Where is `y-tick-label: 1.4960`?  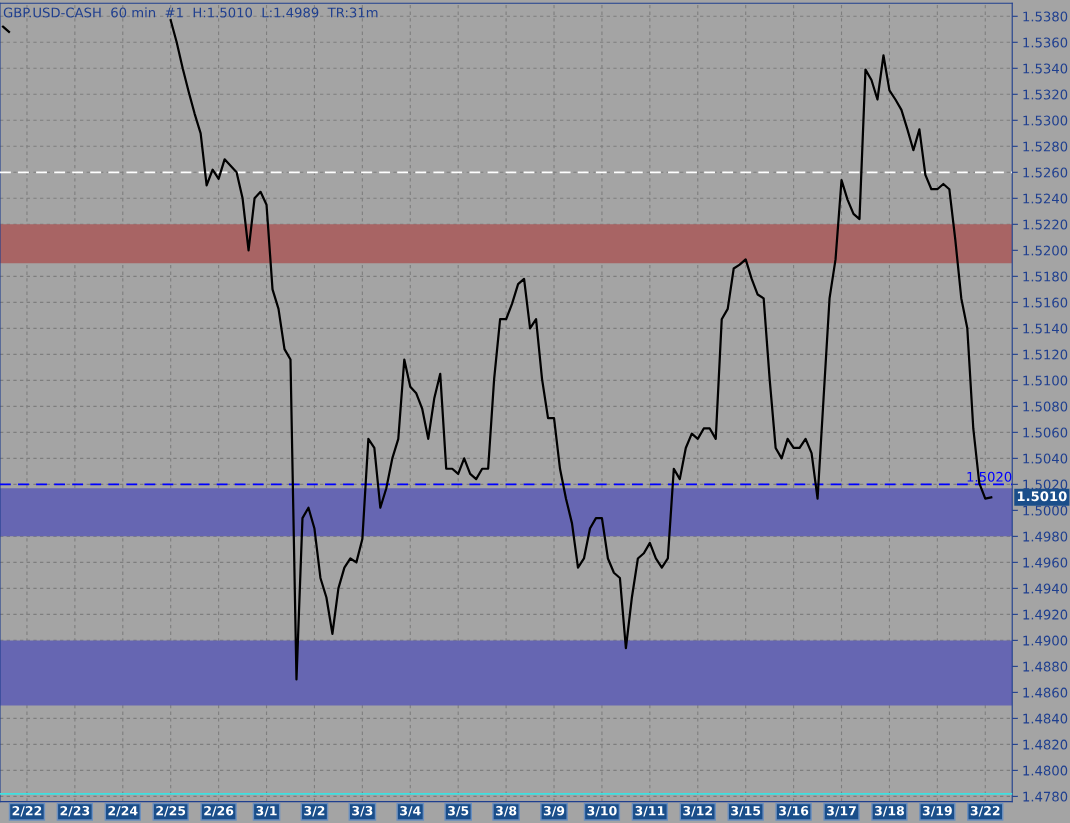
y-tick-label: 1.4960 is located at coordinates (1045, 562).